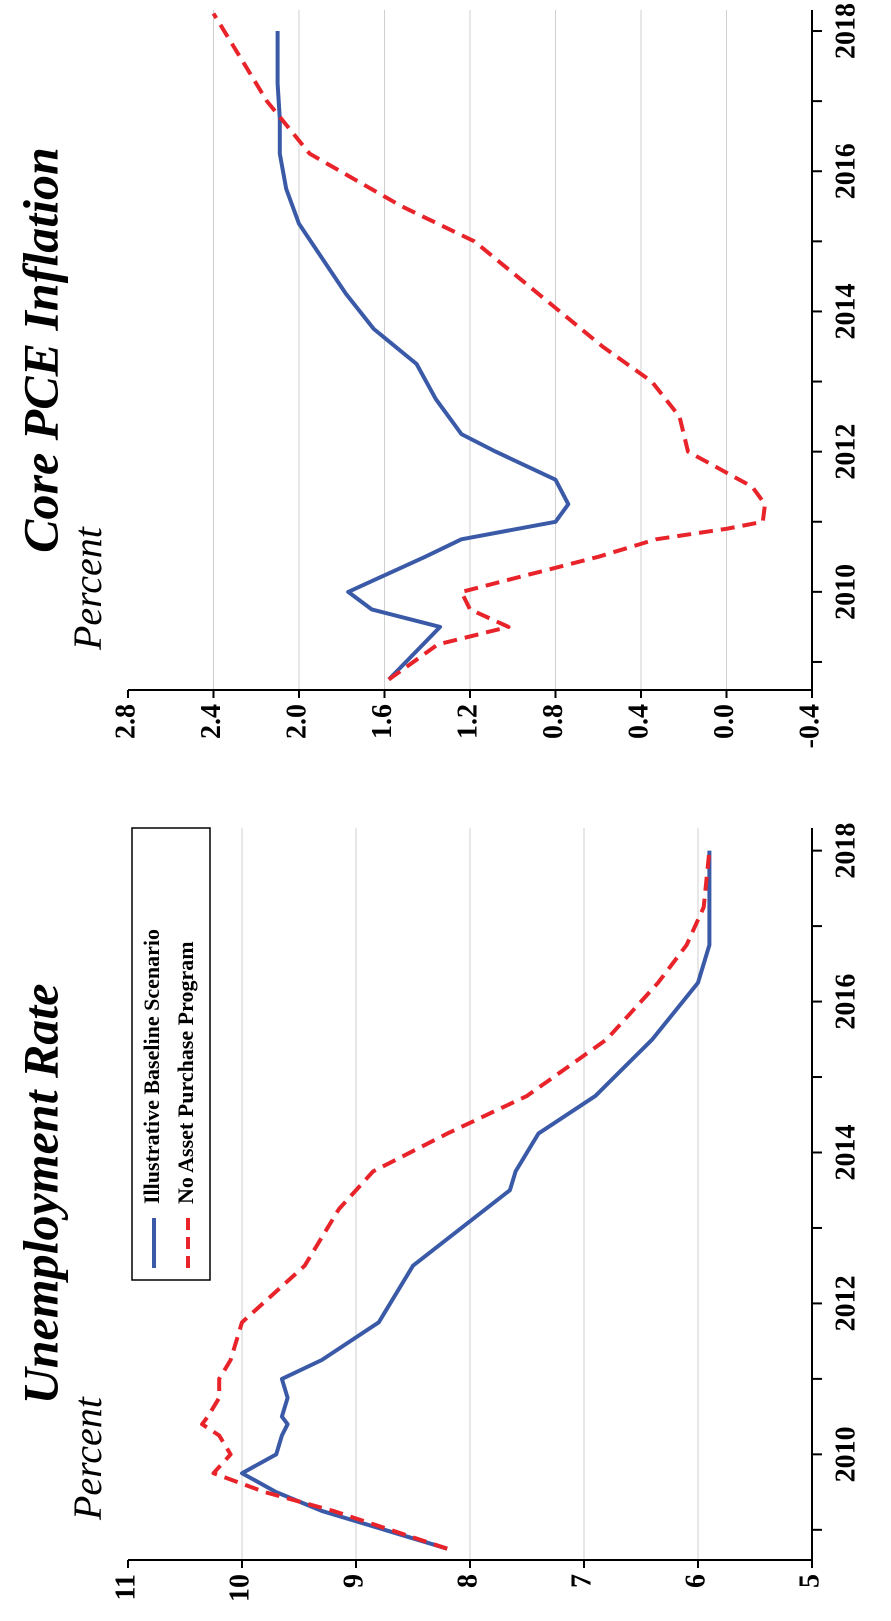 The image size is (891, 1621). Describe the element at coordinates (171, 1054) in the screenshot. I see `legend-box` at that location.